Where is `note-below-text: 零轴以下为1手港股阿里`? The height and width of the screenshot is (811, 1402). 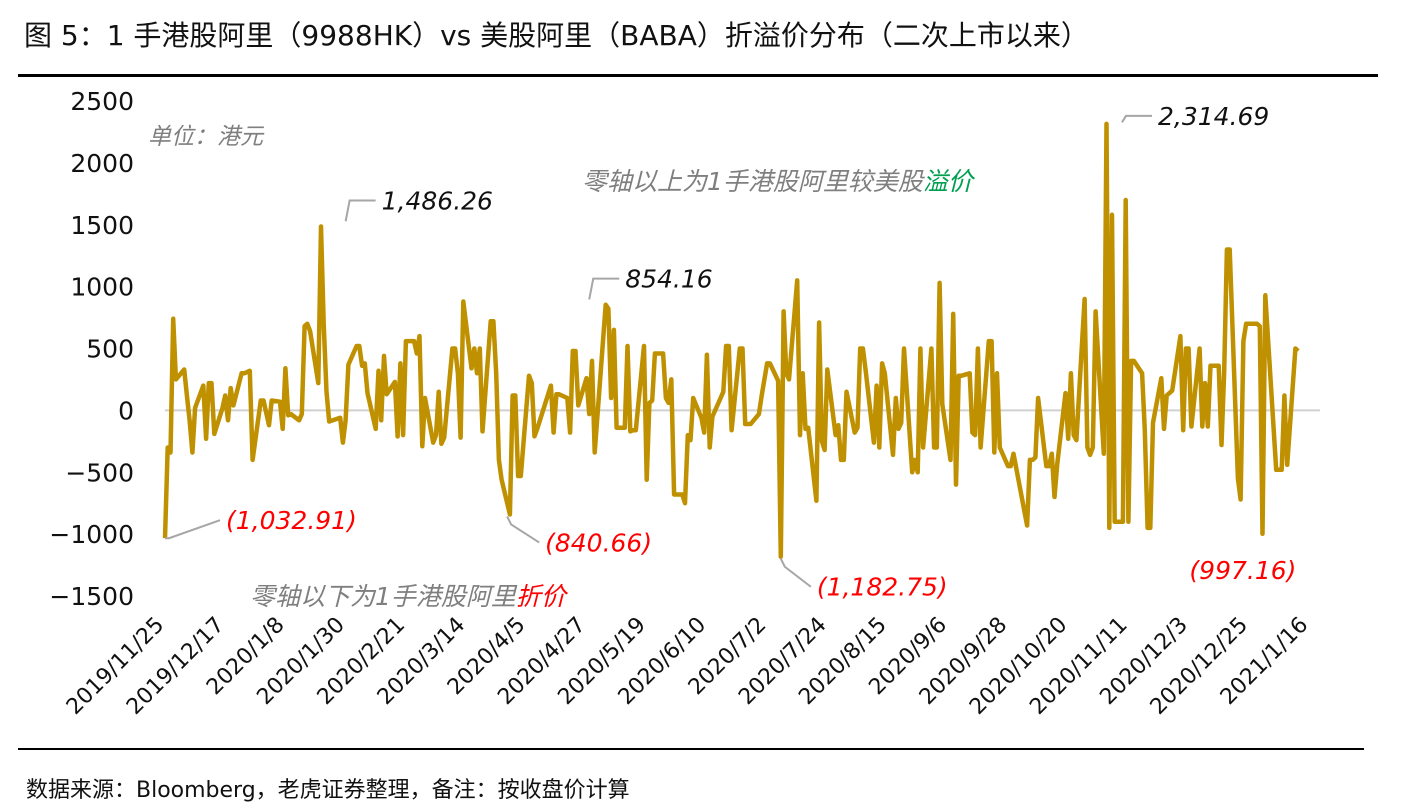
note-below-text: 零轴以下为1手港股阿里 is located at coordinates (384, 596).